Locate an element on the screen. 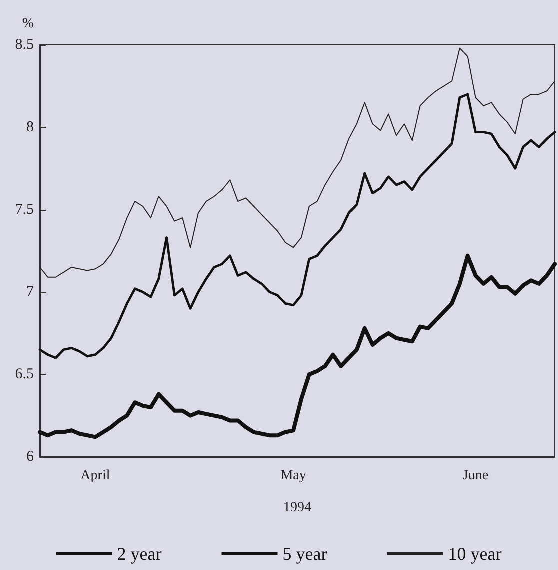  y-axis-title: % is located at coordinates (28, 24).